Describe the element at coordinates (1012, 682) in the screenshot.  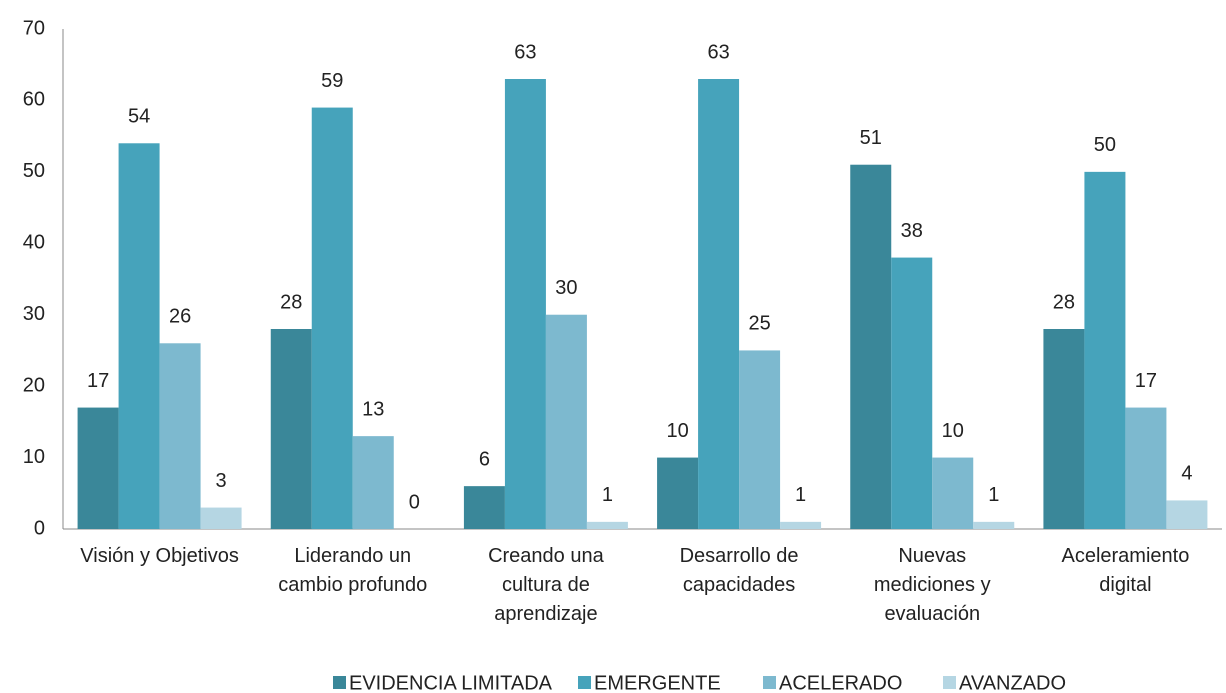
I see `legend-label: AVANZADO` at that location.